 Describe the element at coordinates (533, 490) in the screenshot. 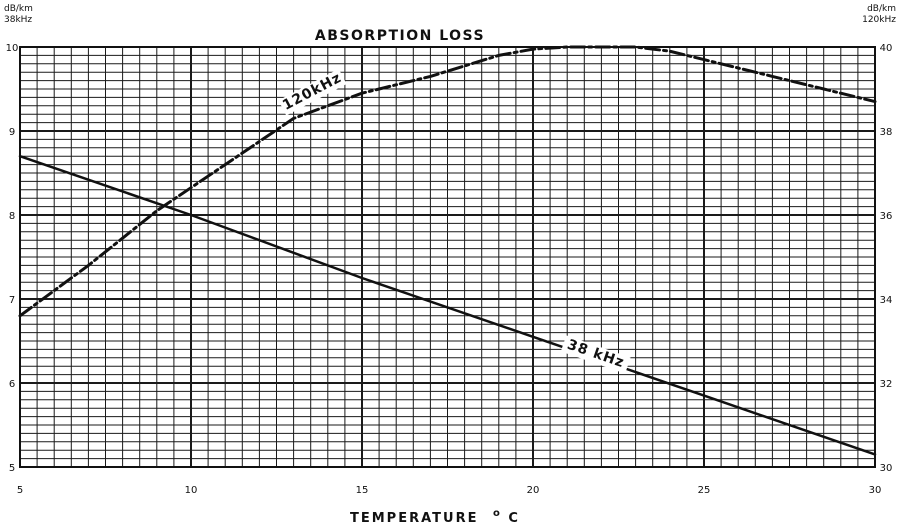

I see `x-tick-label: 20` at that location.